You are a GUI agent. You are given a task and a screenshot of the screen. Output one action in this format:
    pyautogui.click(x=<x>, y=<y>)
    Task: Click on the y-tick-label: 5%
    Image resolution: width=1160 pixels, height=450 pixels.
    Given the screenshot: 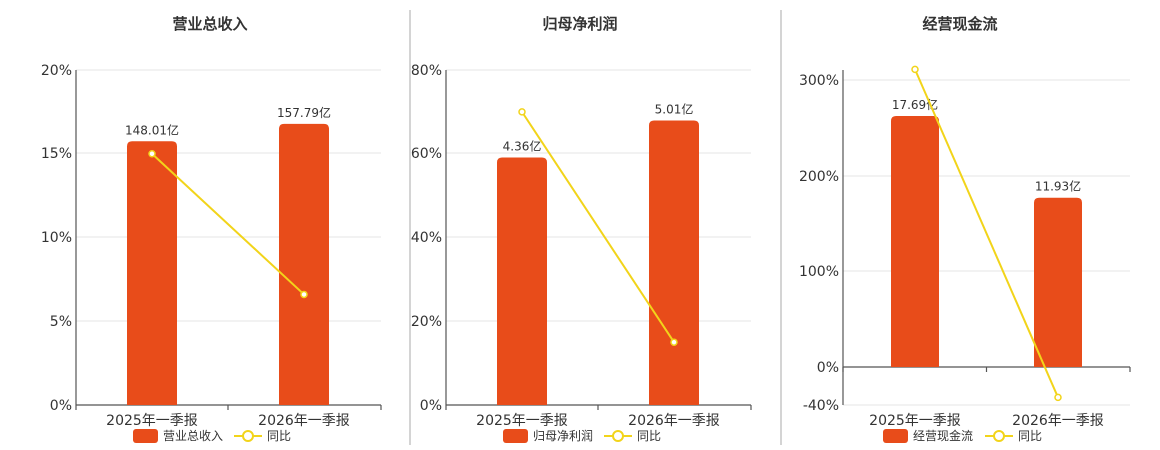 What is the action you would take?
    pyautogui.click(x=61, y=322)
    